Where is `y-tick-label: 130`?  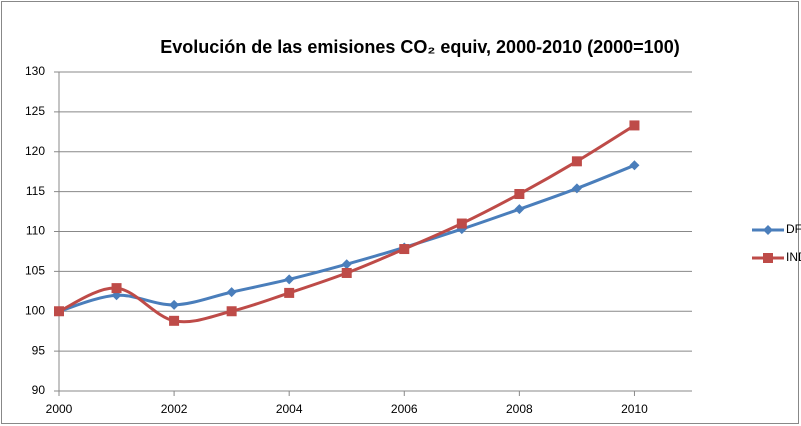
y-tick-label: 130 is located at coordinates (35, 71).